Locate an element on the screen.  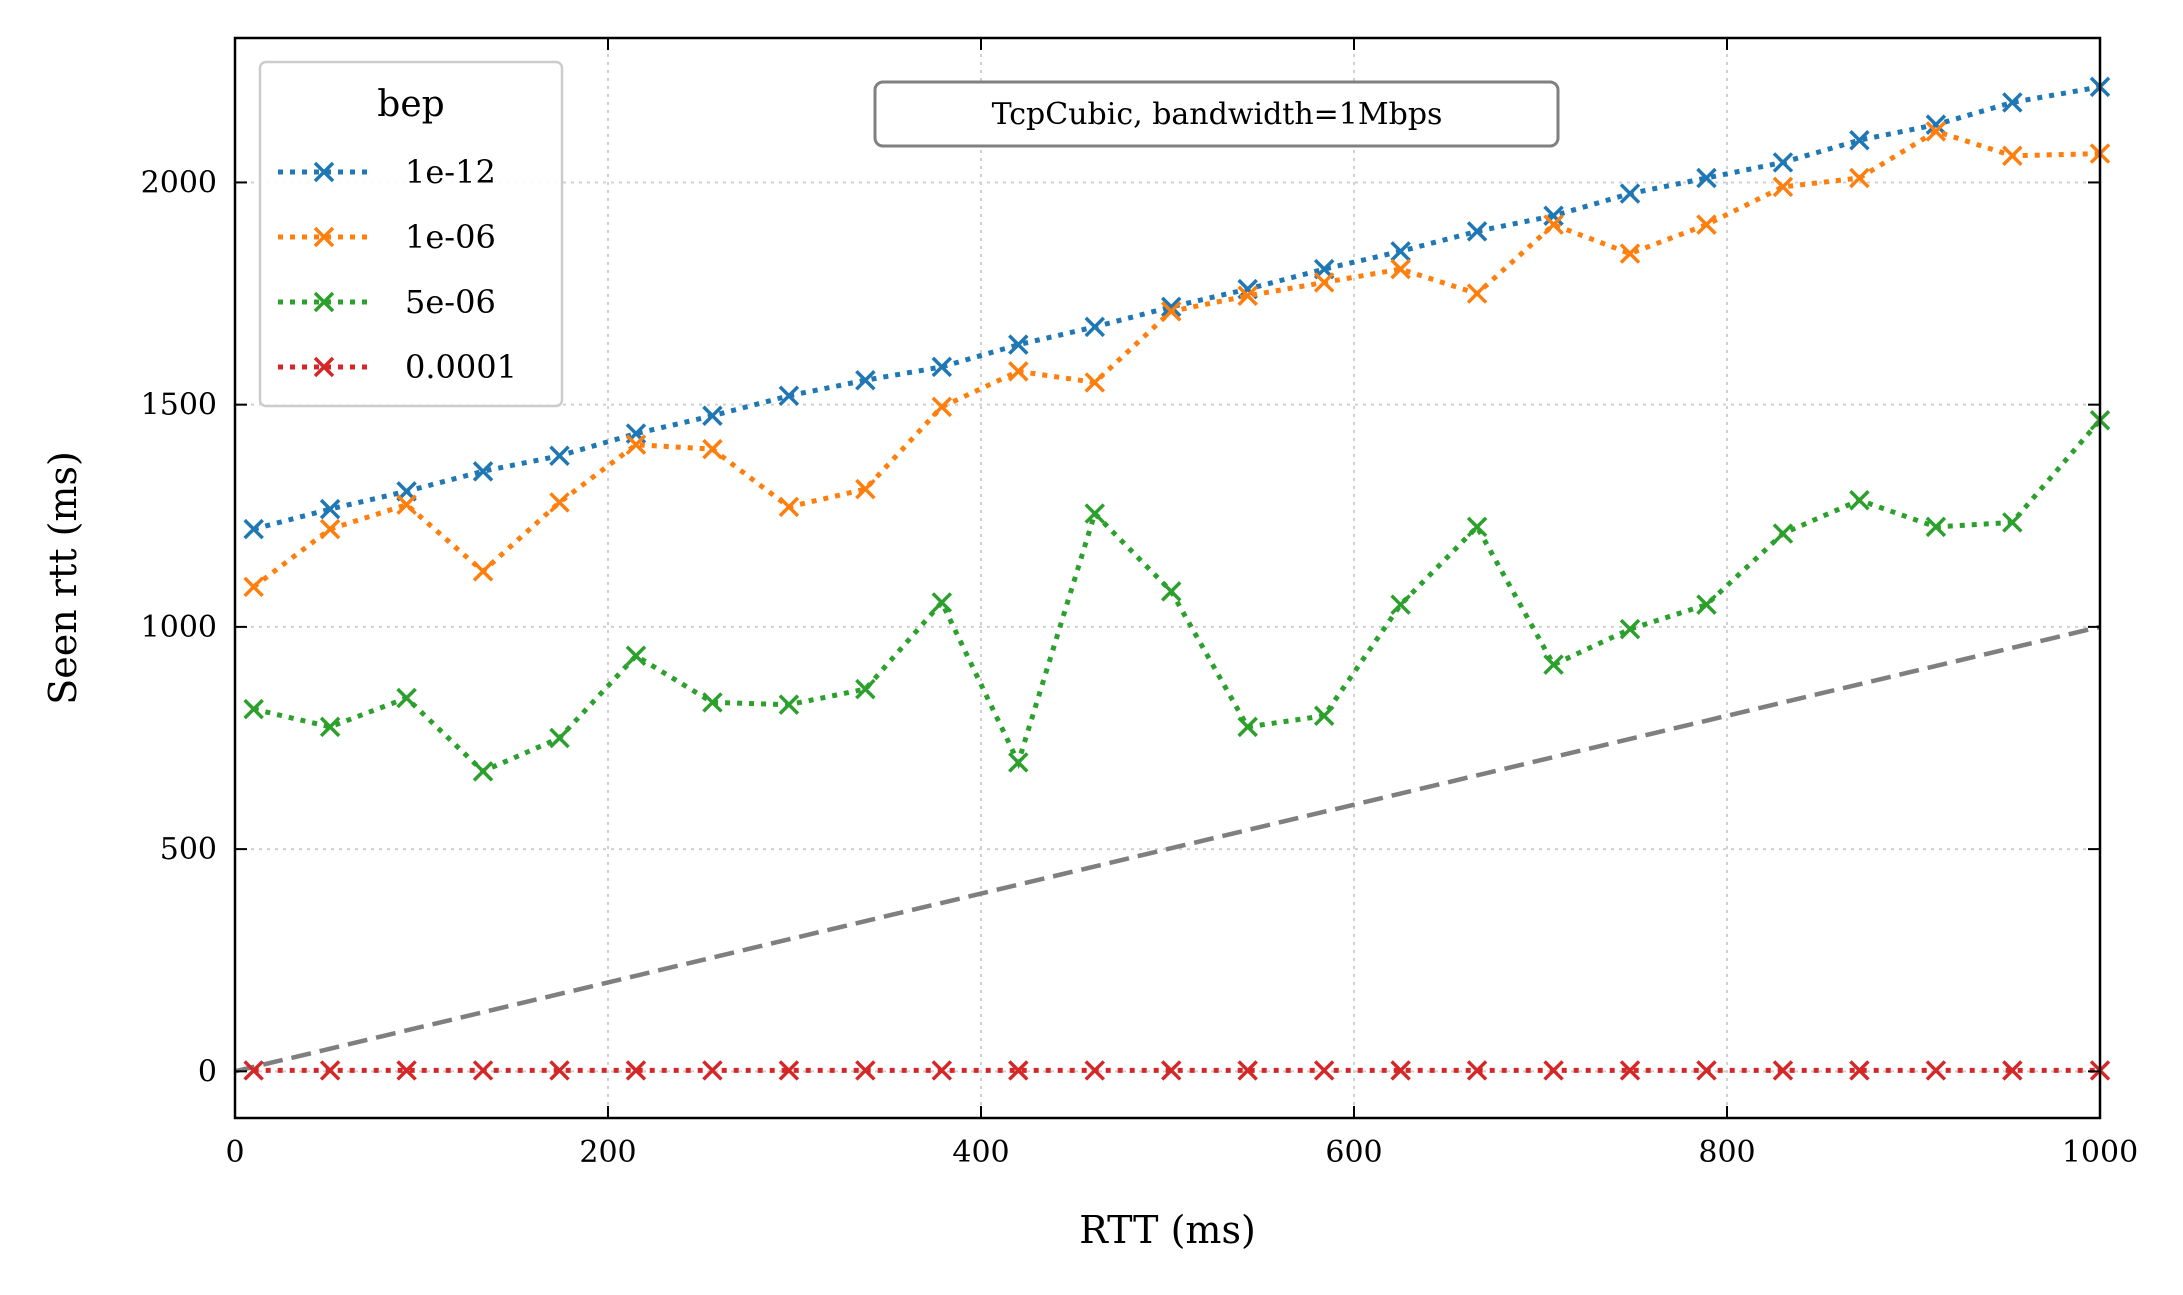
x-tick-label: 1000 is located at coordinates (2100, 1152).